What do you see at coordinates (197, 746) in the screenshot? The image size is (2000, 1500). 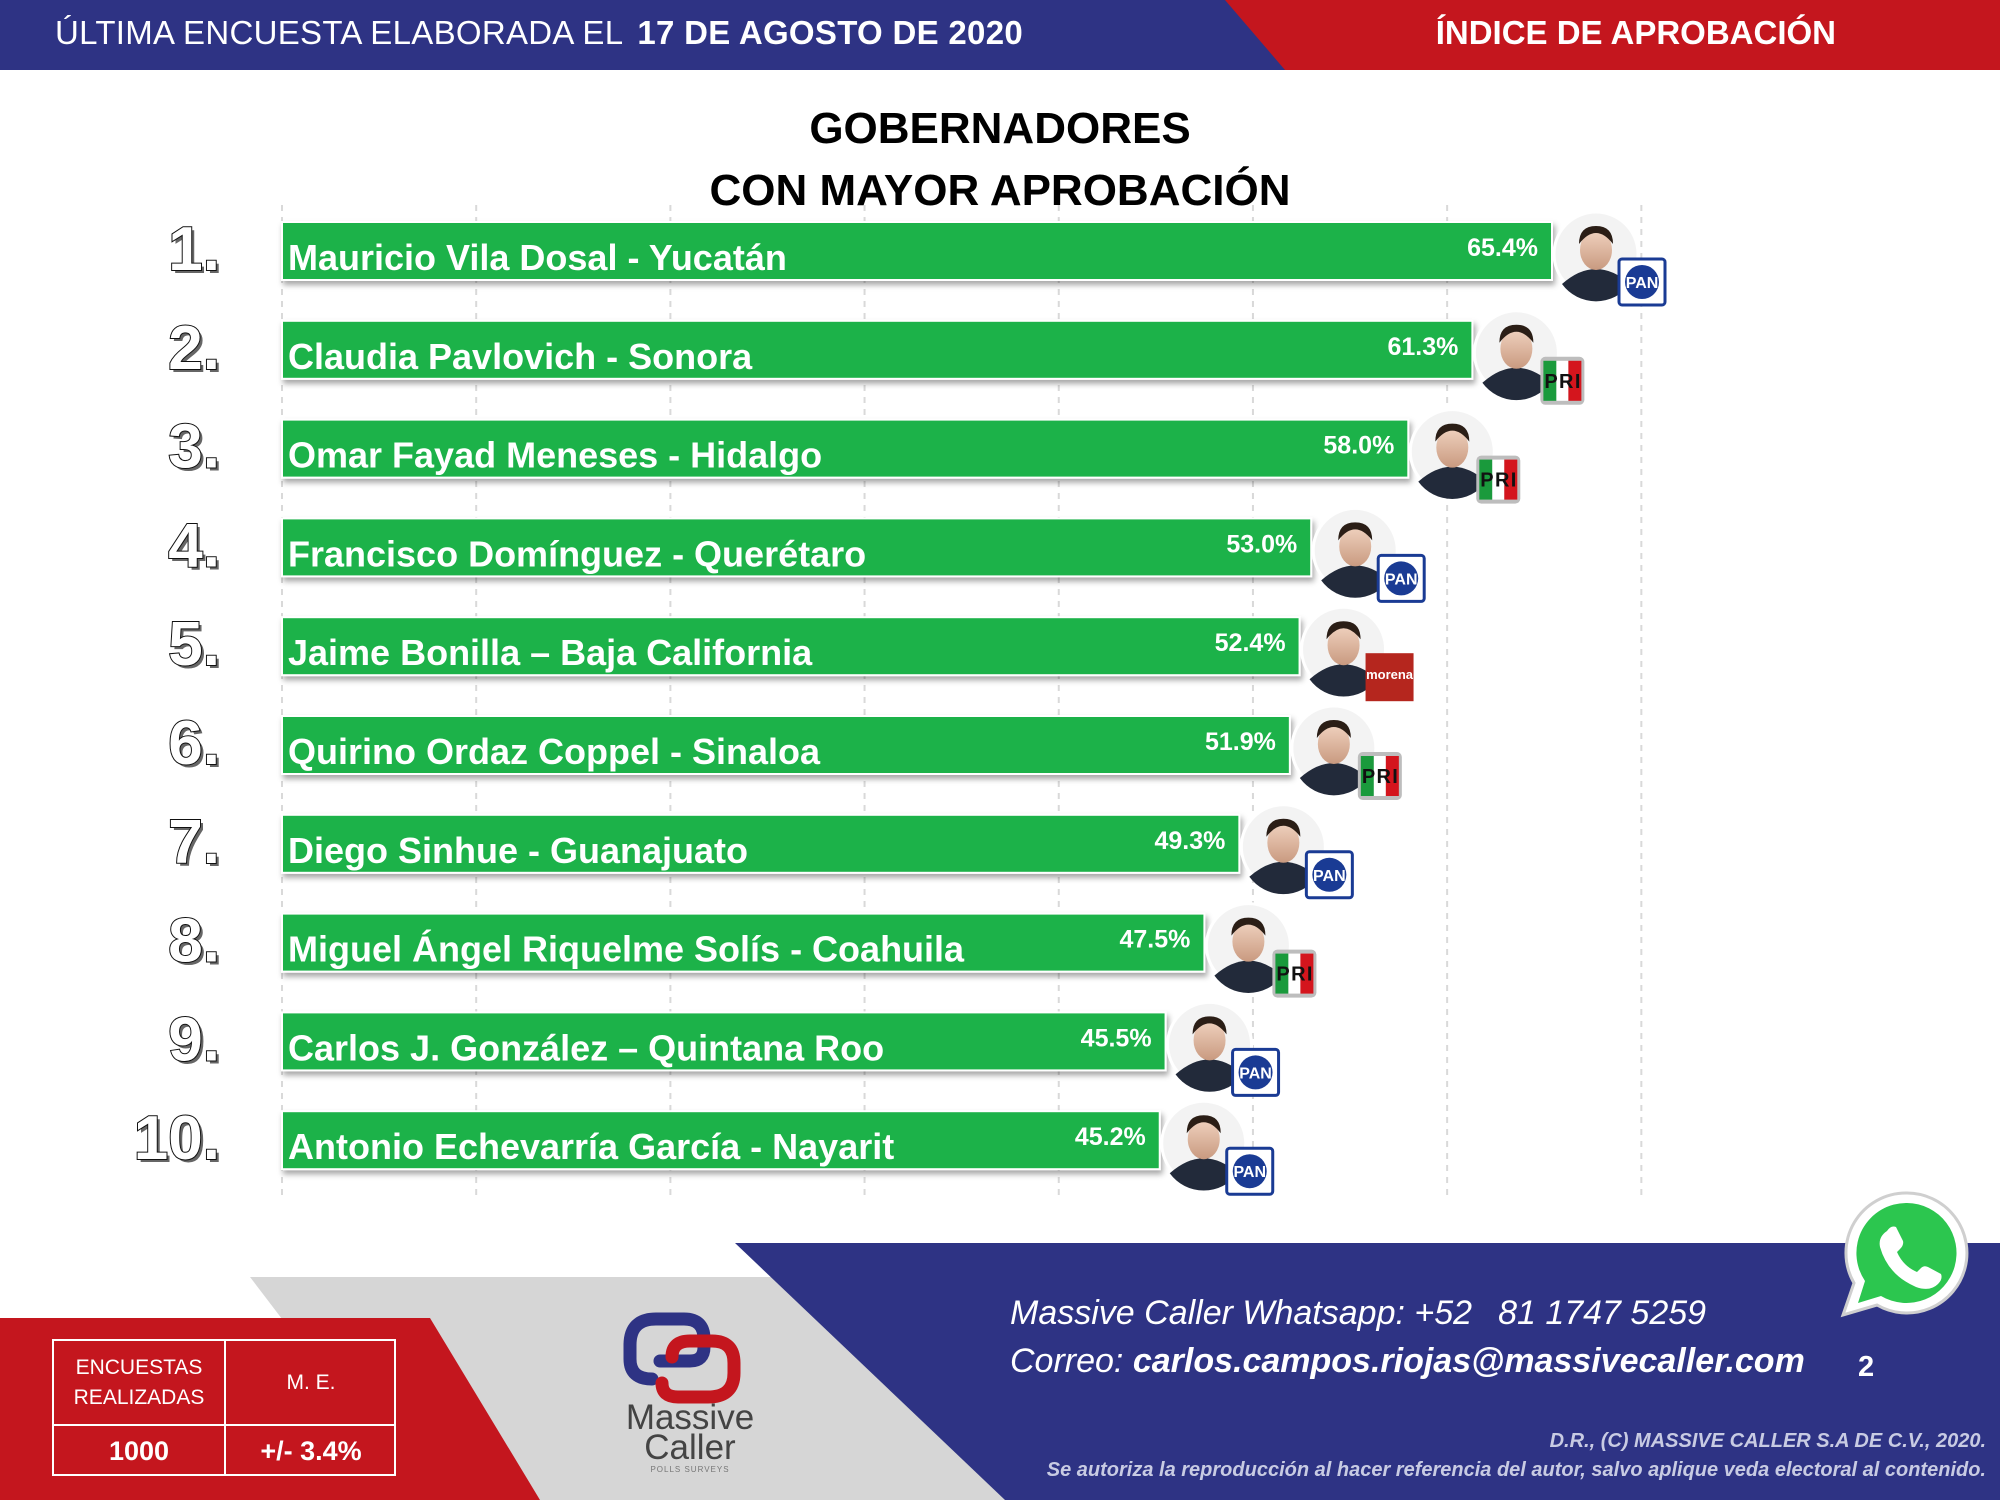 I see `rank-shadow: 6.` at bounding box center [197, 746].